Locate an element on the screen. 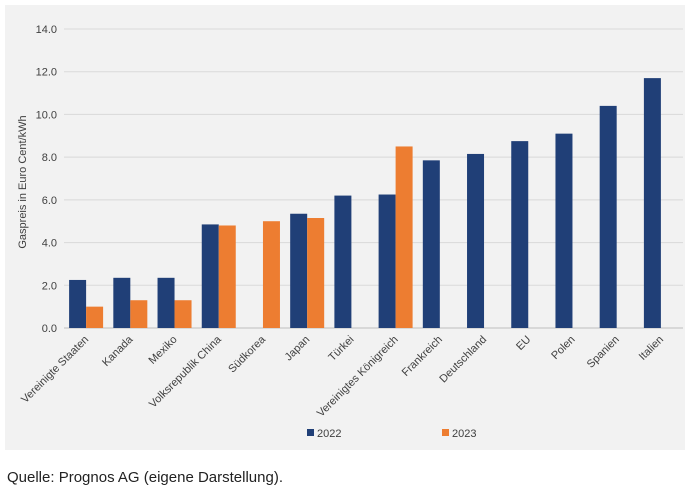 The image size is (690, 495). y-tick-label: 6.0 is located at coordinates (49, 201).